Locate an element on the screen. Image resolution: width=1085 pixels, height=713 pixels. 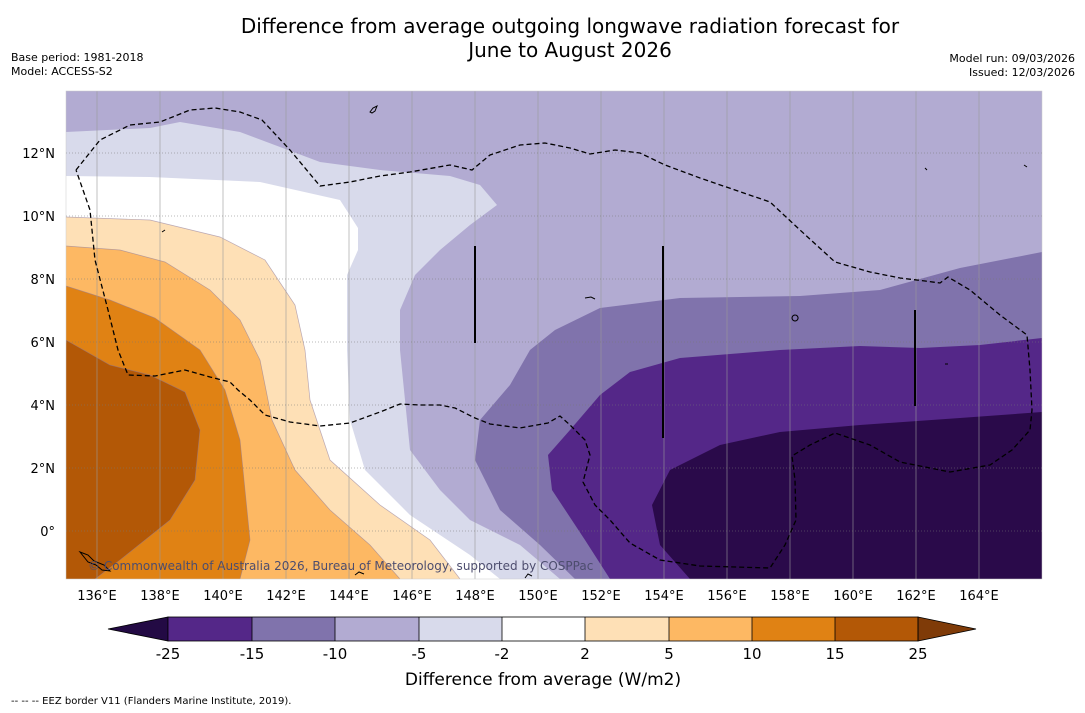
lon-label: 138°E is located at coordinates (160, 596).